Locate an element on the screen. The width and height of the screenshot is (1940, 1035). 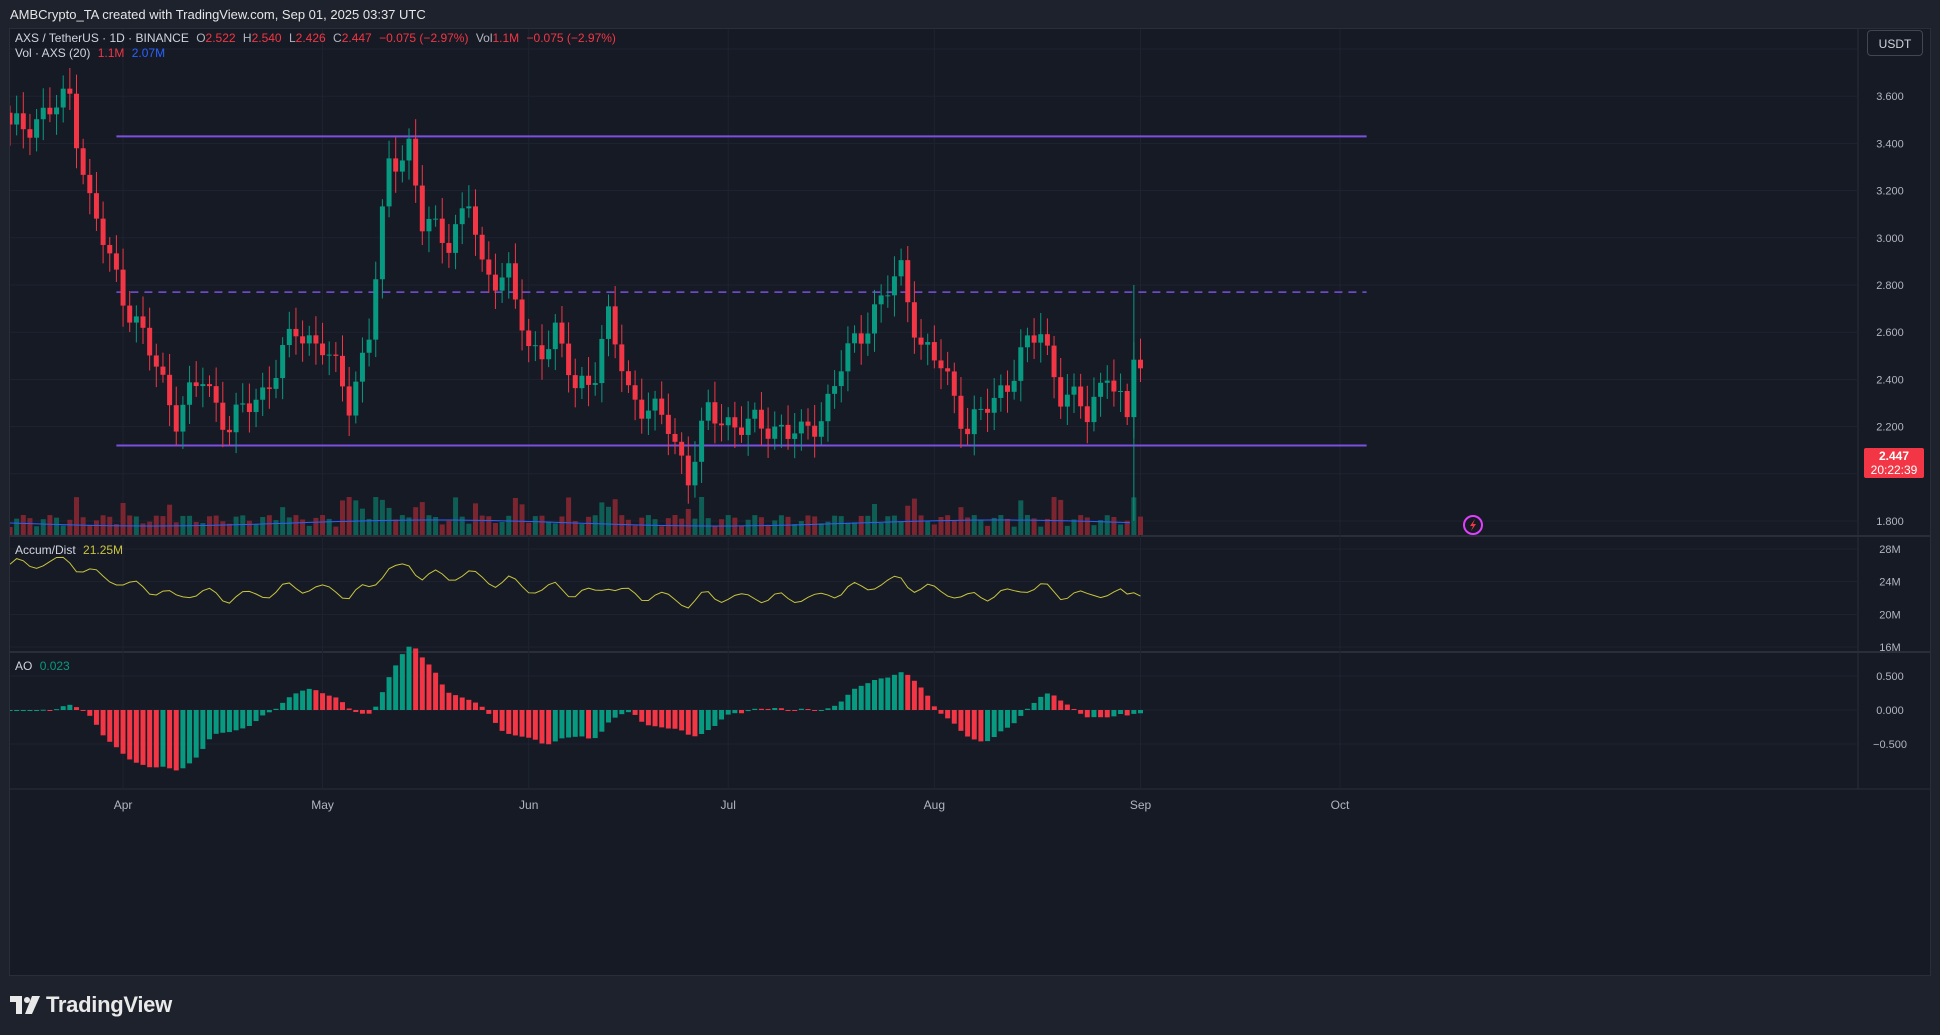
alert-bolt-icon is located at coordinates (1473, 525).